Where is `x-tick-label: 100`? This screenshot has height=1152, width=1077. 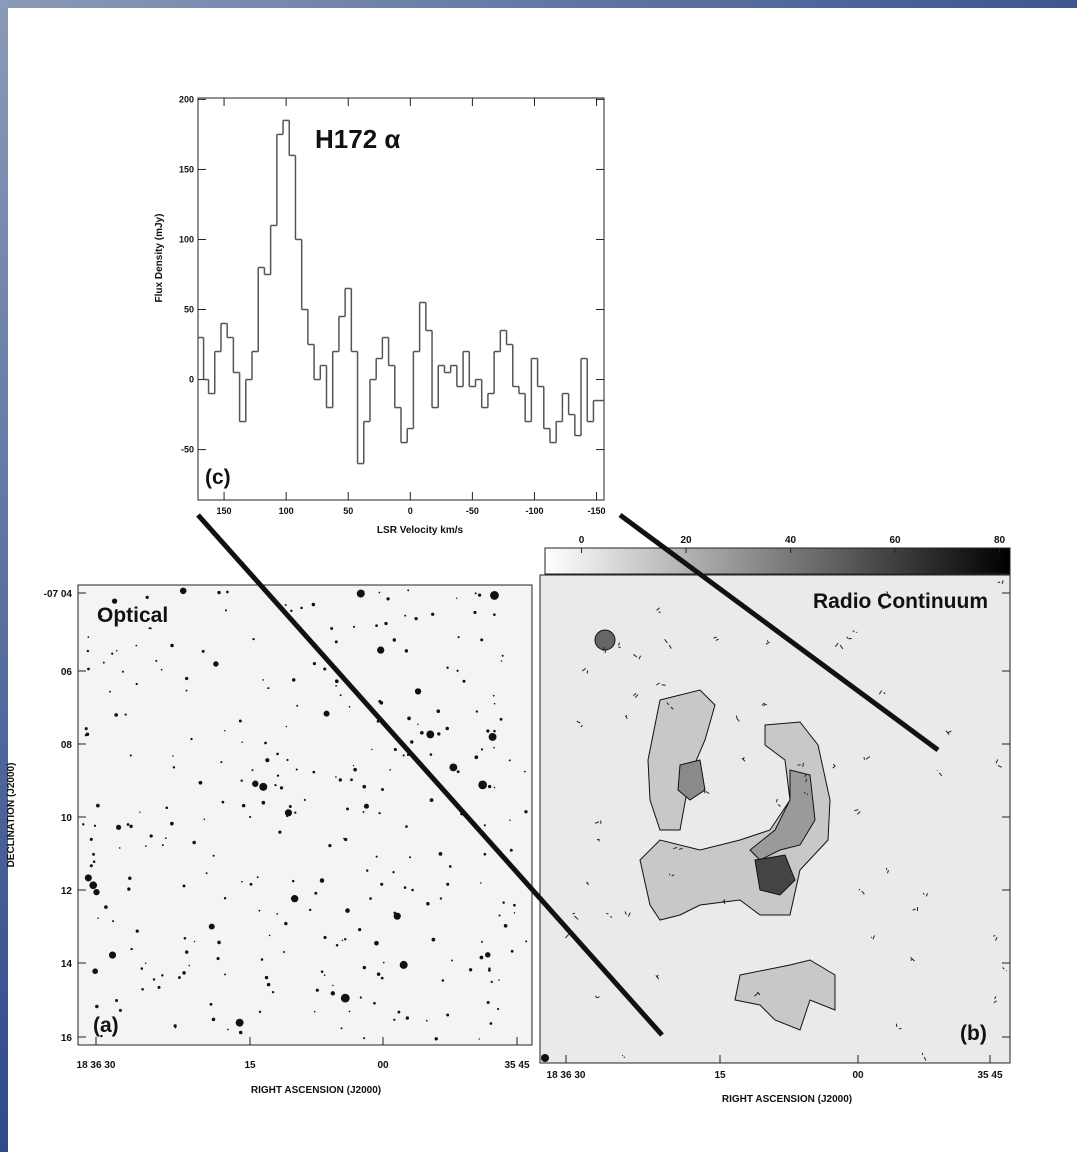 x-tick-label: 100 is located at coordinates (286, 511).